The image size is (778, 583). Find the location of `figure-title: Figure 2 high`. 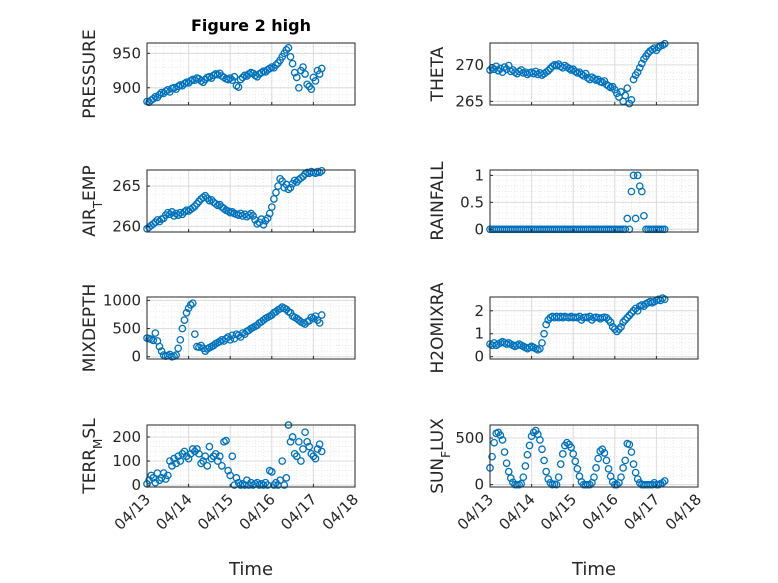

figure-title: Figure 2 high is located at coordinates (251, 25).